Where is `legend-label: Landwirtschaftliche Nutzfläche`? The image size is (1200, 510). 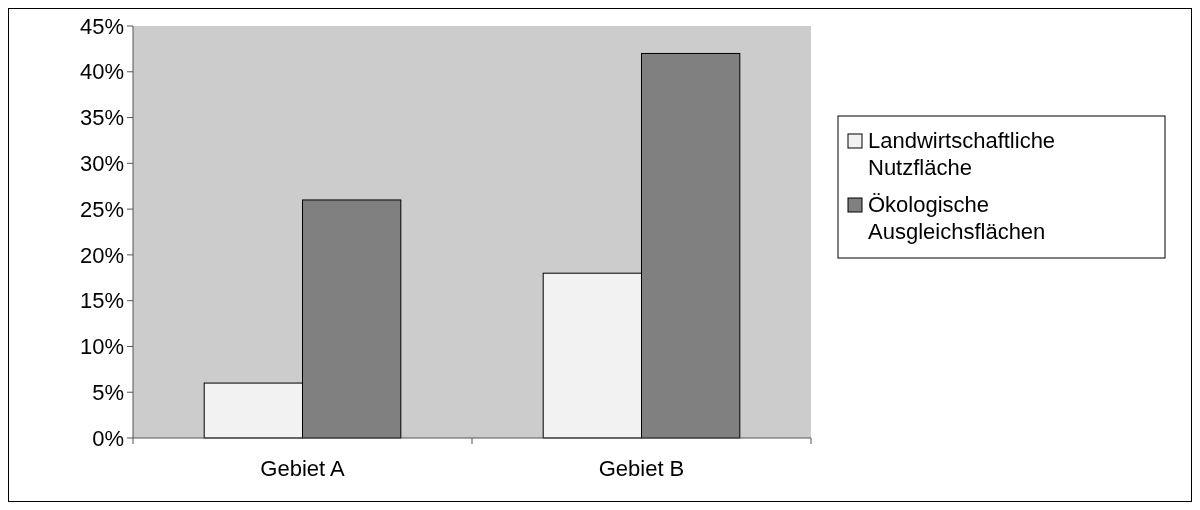
legend-label: Landwirtschaftliche Nutzfläche is located at coordinates (962, 154).